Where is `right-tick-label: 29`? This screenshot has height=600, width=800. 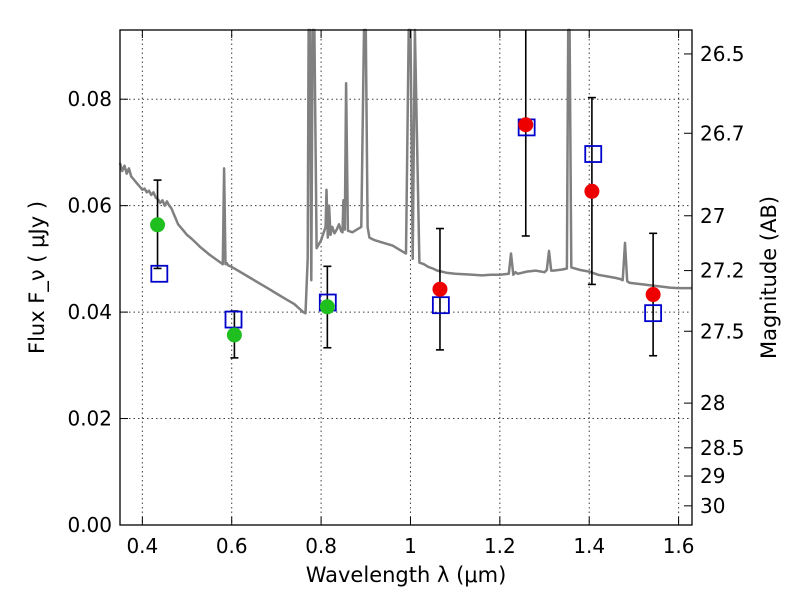 right-tick-label: 29 is located at coordinates (712, 476).